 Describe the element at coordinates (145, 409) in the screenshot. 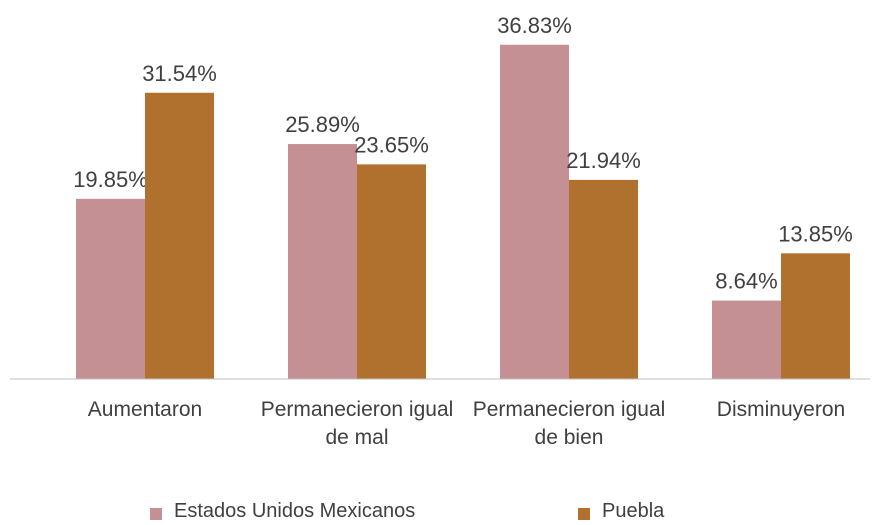

I see `x-tick-label: Aumentaron` at that location.